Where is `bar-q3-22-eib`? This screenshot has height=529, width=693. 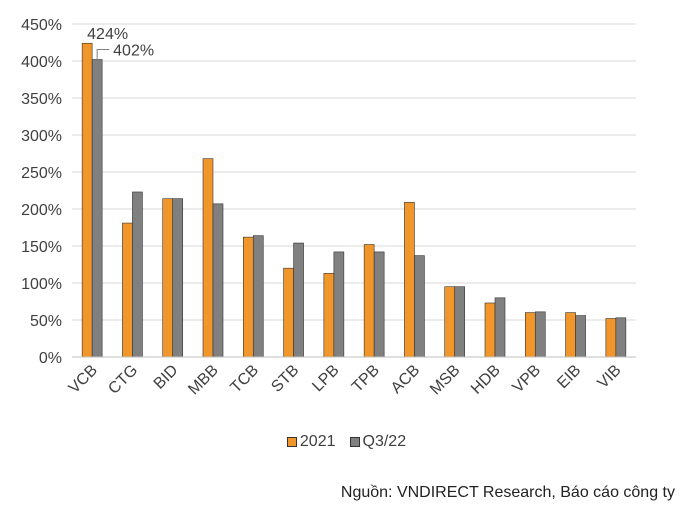
bar-q3-22-eib is located at coordinates (580, 336).